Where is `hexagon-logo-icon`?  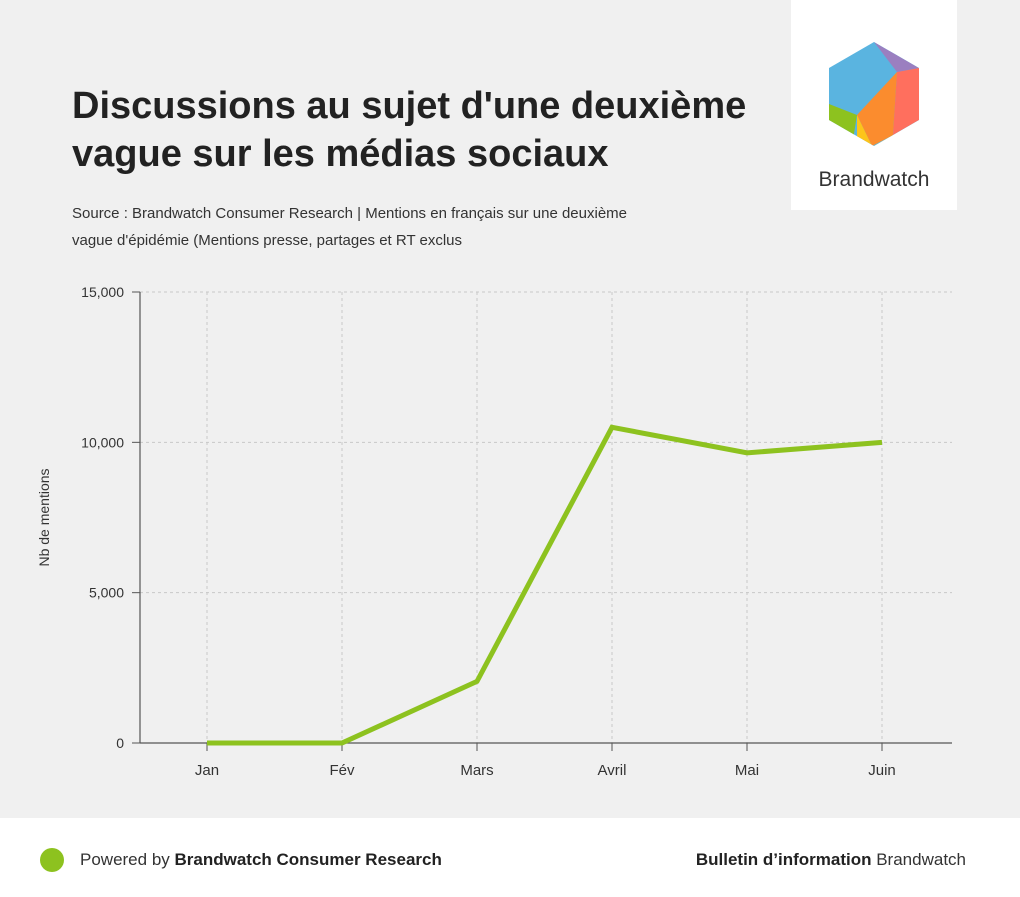
hexagon-logo-icon is located at coordinates (874, 94).